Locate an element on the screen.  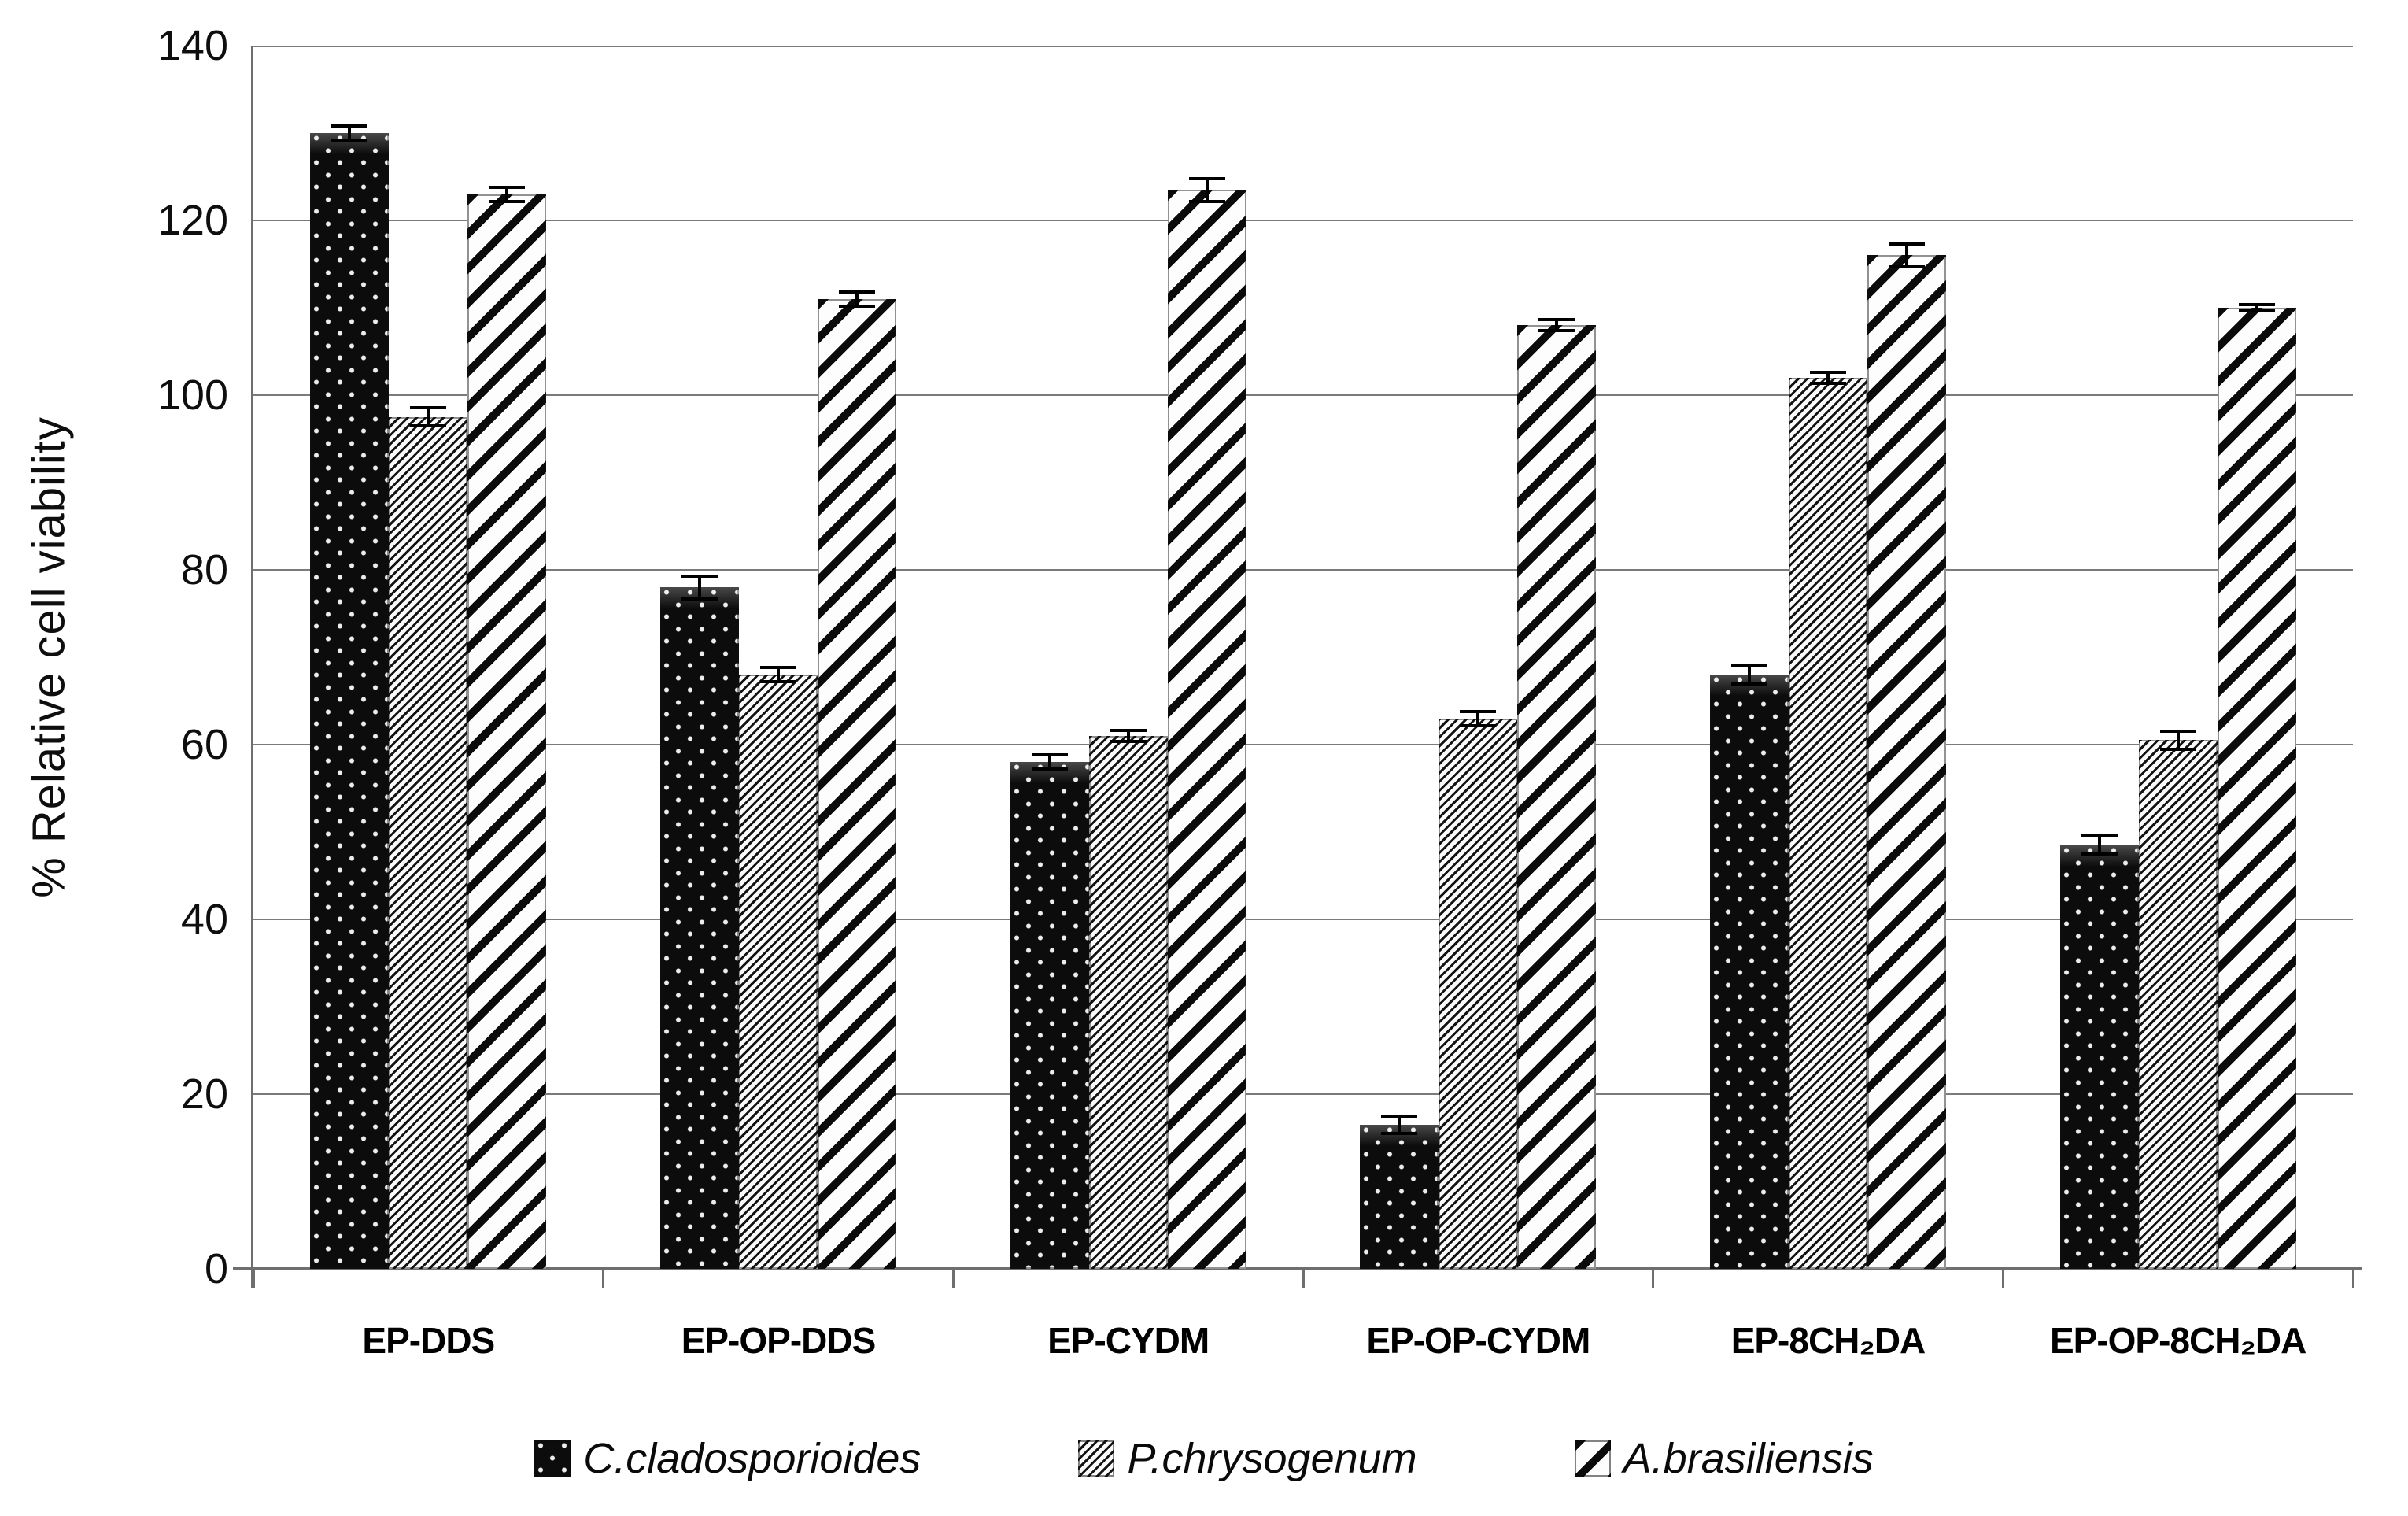
y-axis-line is located at coordinates (252, 667).